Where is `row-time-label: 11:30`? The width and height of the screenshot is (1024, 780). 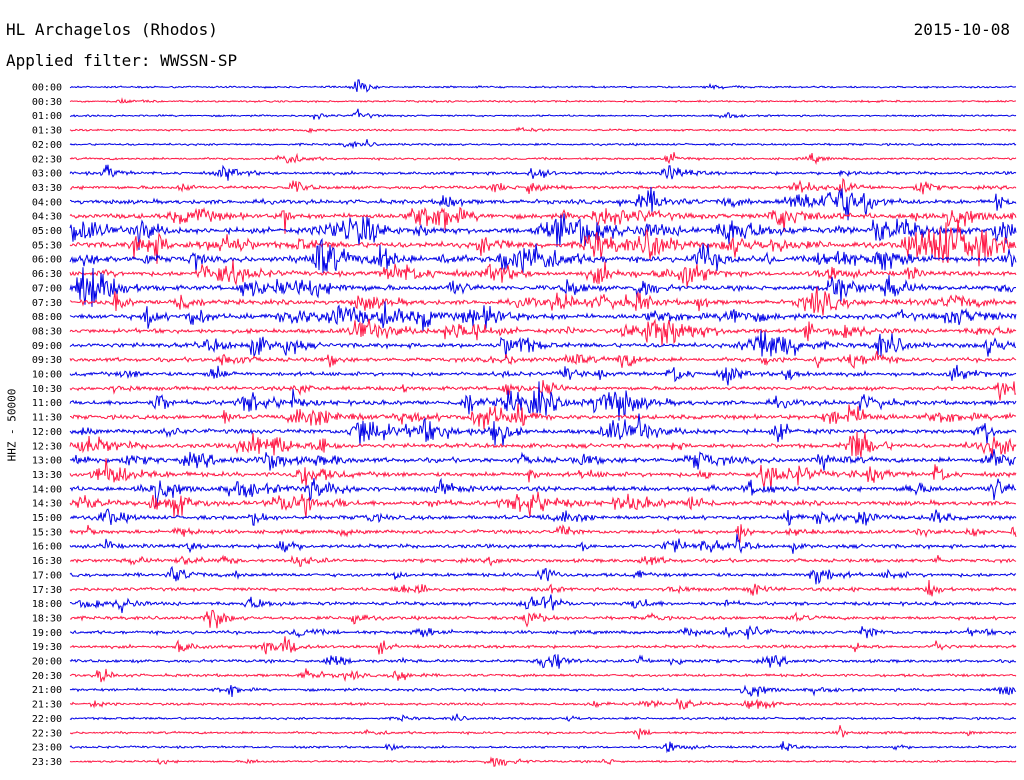 row-time-label: 11:30 is located at coordinates (47, 418).